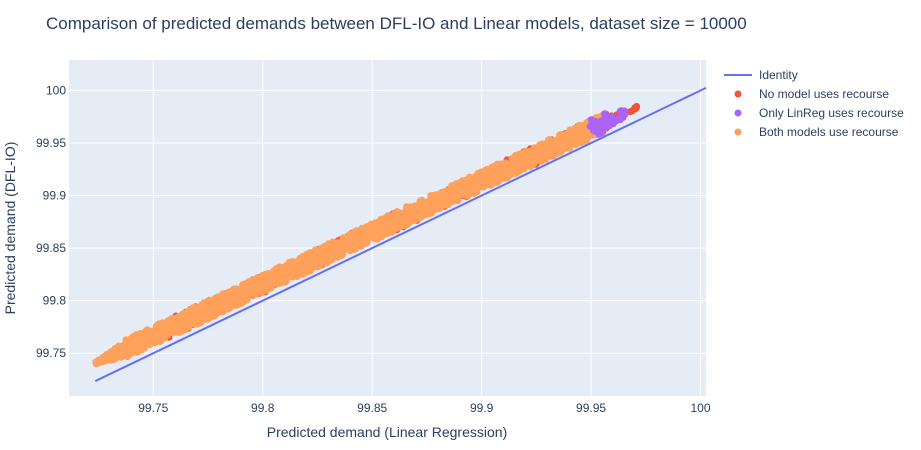 This screenshot has height=450, width=921. I want to click on y-tick-label: 100, so click(56, 90).